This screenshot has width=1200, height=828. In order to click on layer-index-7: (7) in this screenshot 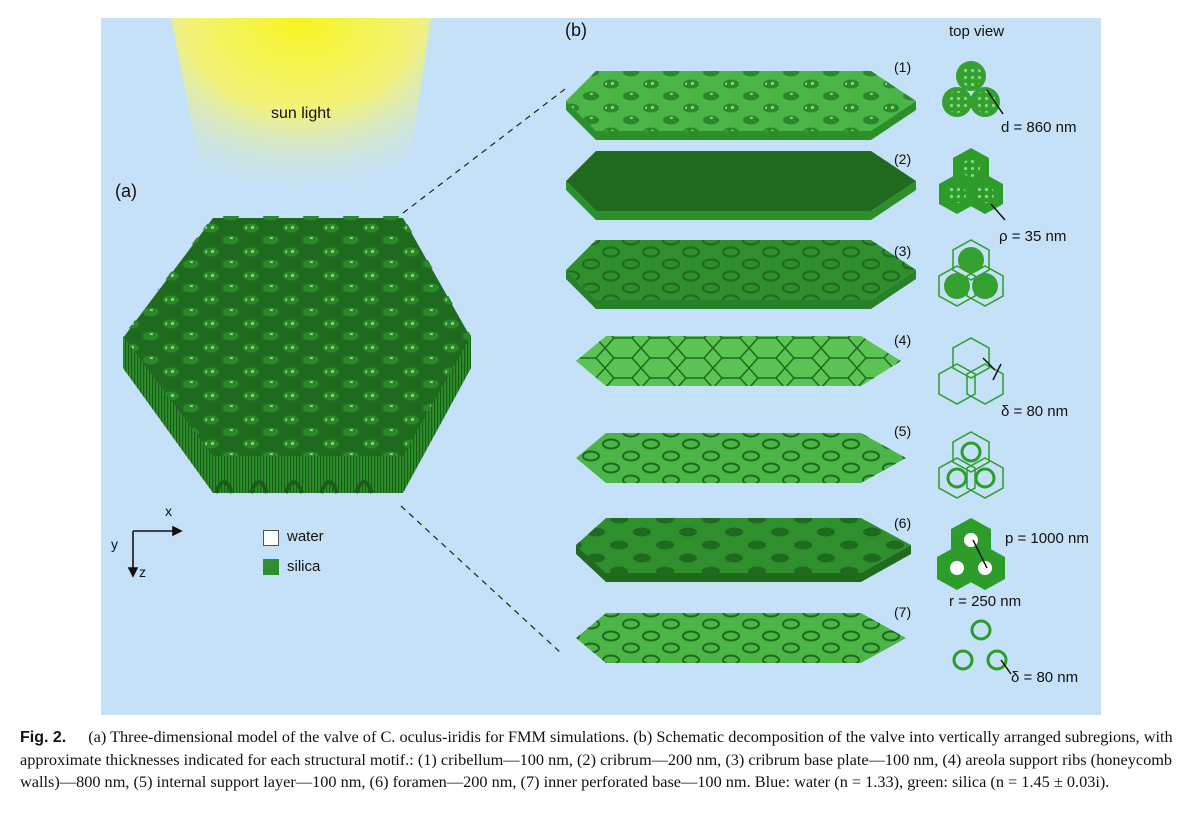, I will do `click(903, 612)`.